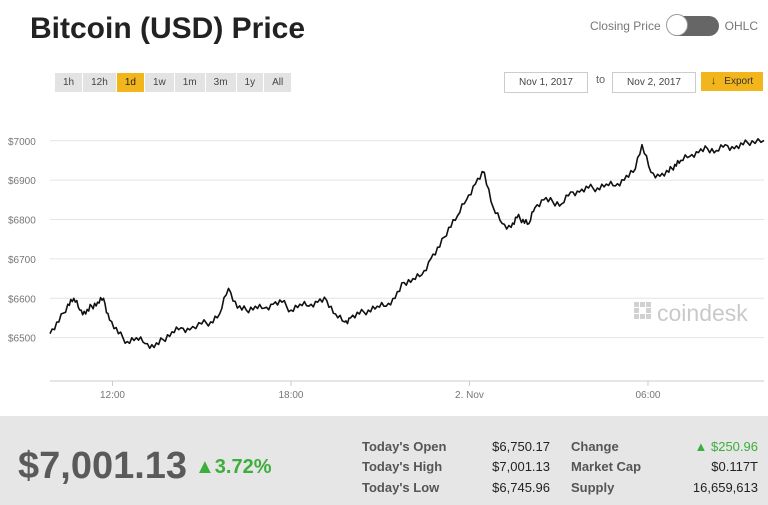 Image resolution: width=768 pixels, height=505 pixels. I want to click on stat-value-supply: 16,659,613, so click(725, 487).